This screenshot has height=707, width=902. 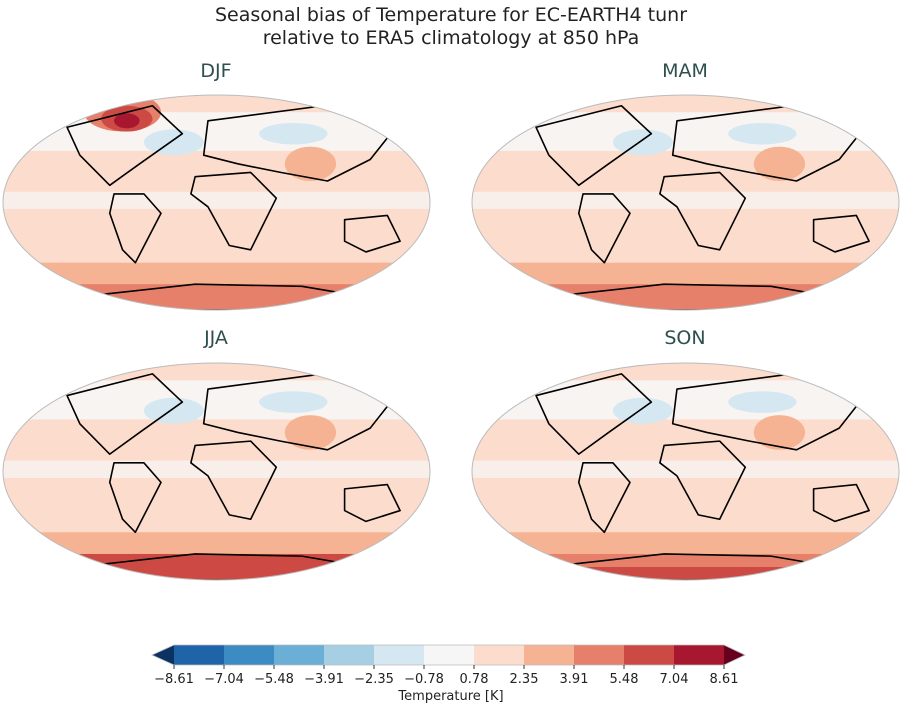 I want to click on map-panel-mam, so click(x=685, y=202).